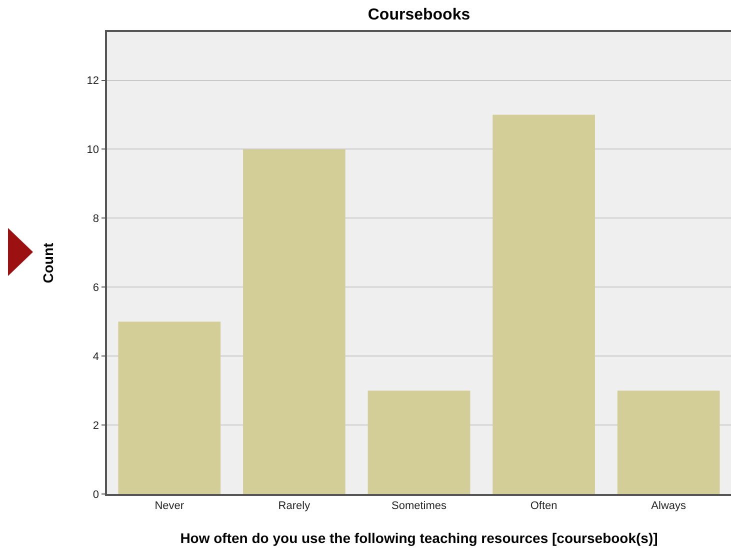  What do you see at coordinates (93, 150) in the screenshot?
I see `y-tick-label: 10` at bounding box center [93, 150].